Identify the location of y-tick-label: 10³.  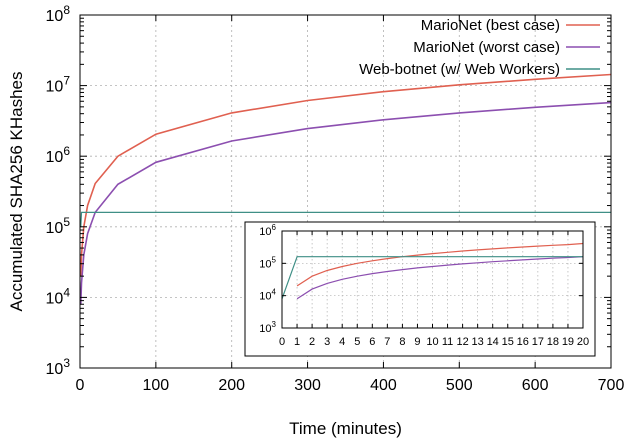
(58, 367).